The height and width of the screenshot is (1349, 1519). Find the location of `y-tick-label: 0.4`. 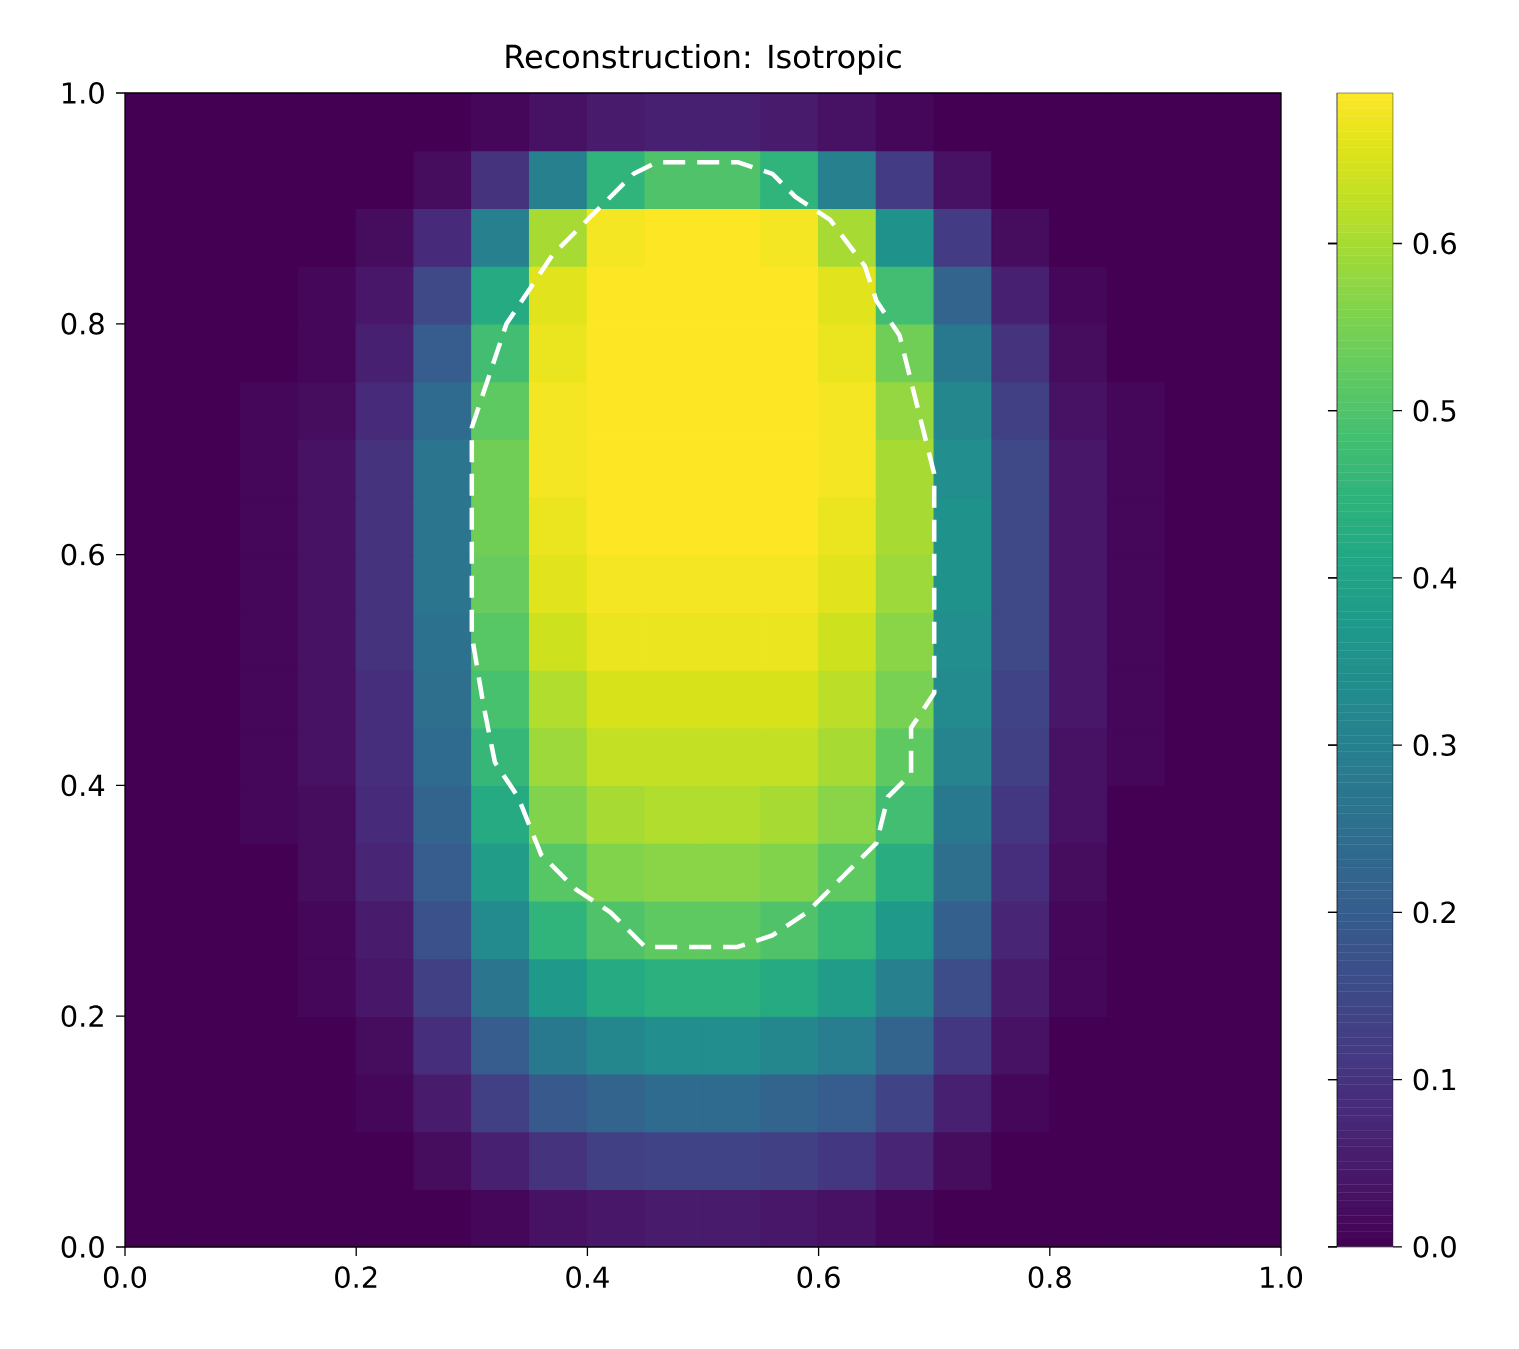

y-tick-label: 0.4 is located at coordinates (83, 785).